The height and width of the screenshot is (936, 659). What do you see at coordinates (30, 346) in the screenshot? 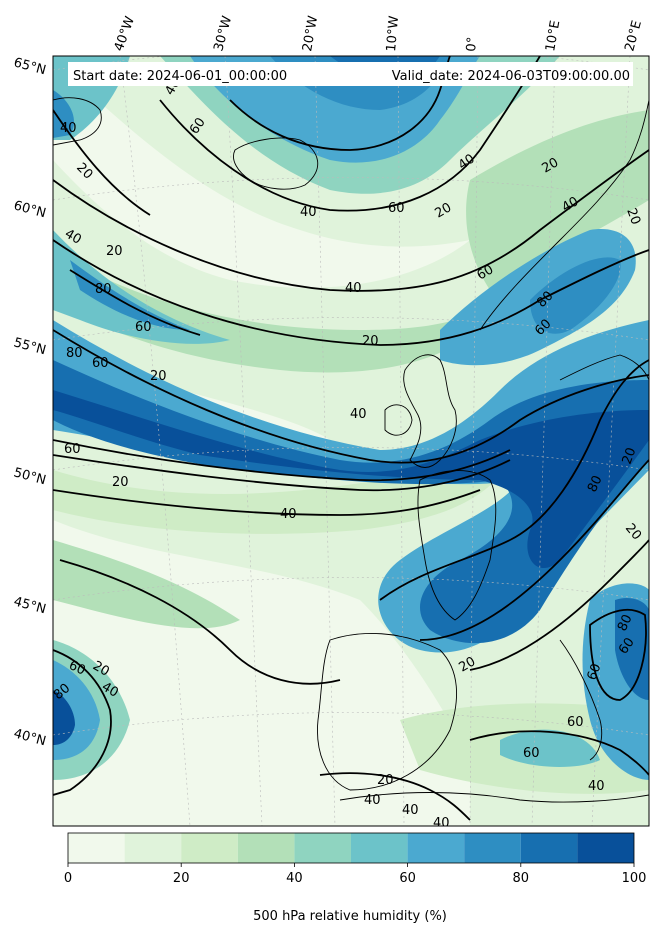
I see `lat-label: 55°N` at bounding box center [30, 346].